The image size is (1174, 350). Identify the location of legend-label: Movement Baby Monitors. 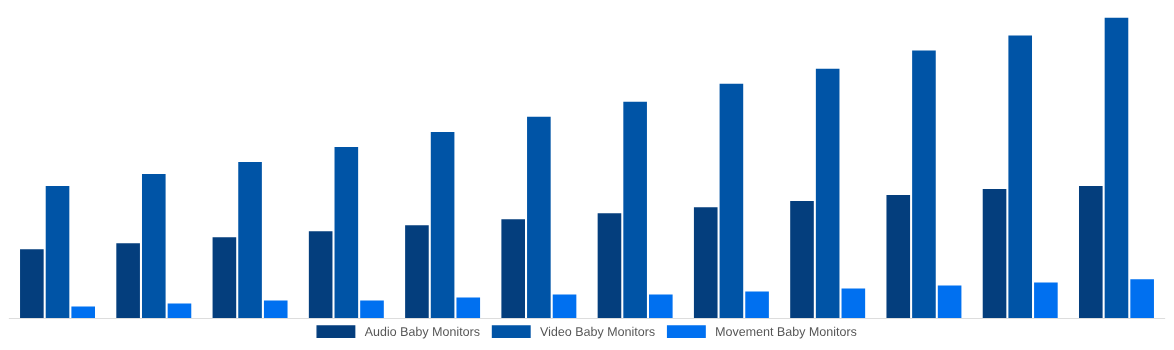
(786, 332).